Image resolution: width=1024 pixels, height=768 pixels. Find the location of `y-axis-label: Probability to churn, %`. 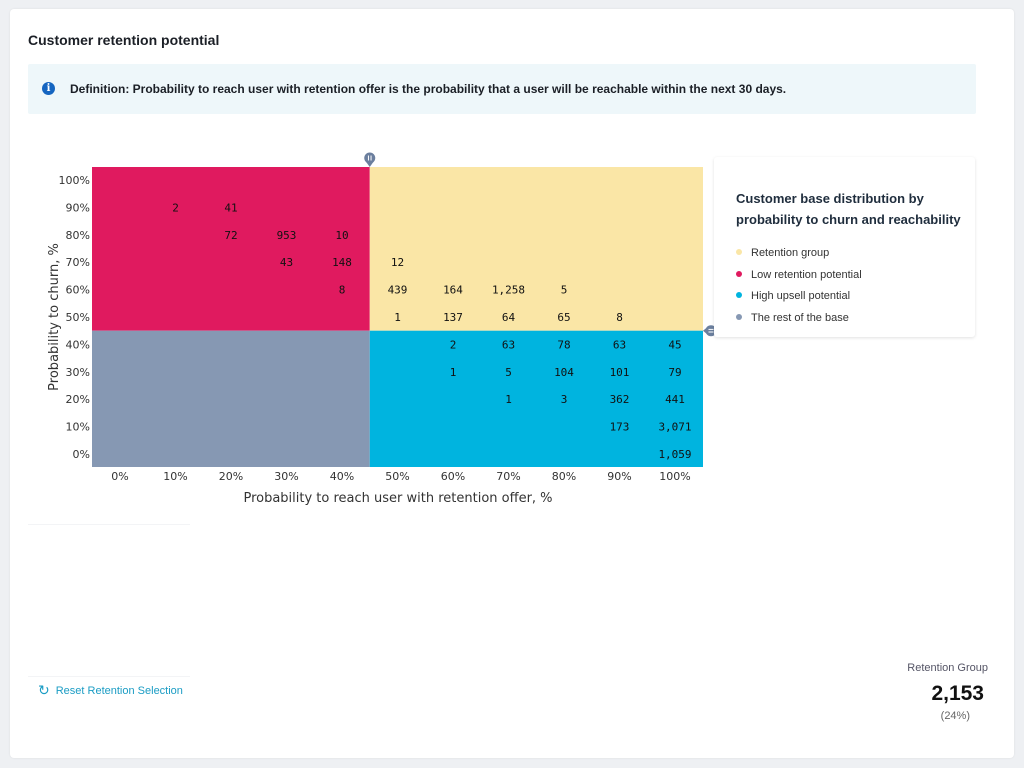

y-axis-label: Probability to churn, % is located at coordinates (54, 317).